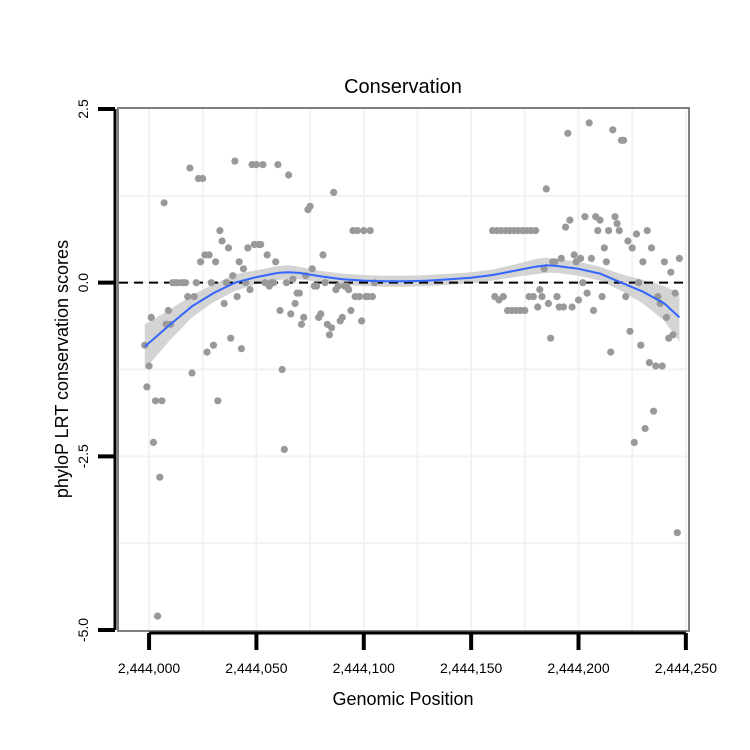  What do you see at coordinates (686, 668) in the screenshot?
I see `x-tick-label: 2,444,250` at bounding box center [686, 668].